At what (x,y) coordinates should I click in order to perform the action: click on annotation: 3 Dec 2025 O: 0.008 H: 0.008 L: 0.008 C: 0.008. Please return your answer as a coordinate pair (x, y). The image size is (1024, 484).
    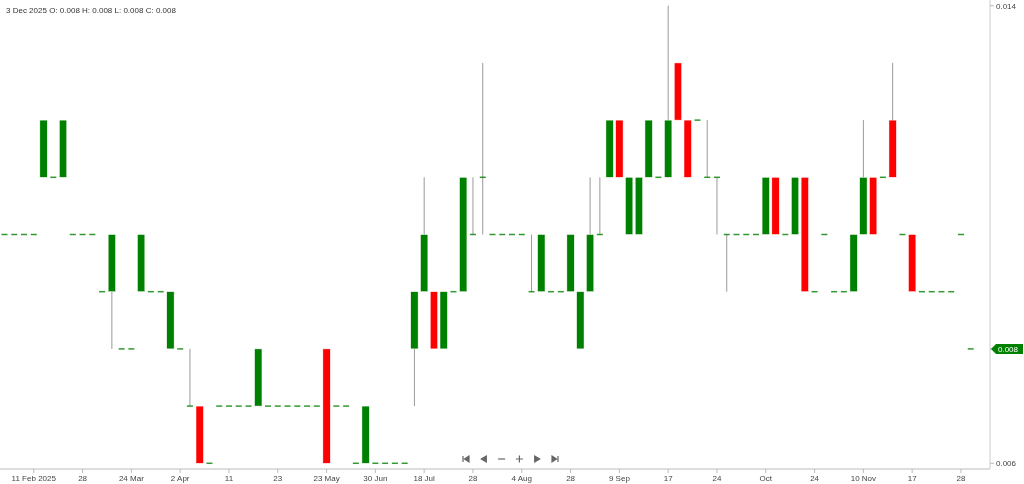
    Looking at the image, I should click on (91, 10).